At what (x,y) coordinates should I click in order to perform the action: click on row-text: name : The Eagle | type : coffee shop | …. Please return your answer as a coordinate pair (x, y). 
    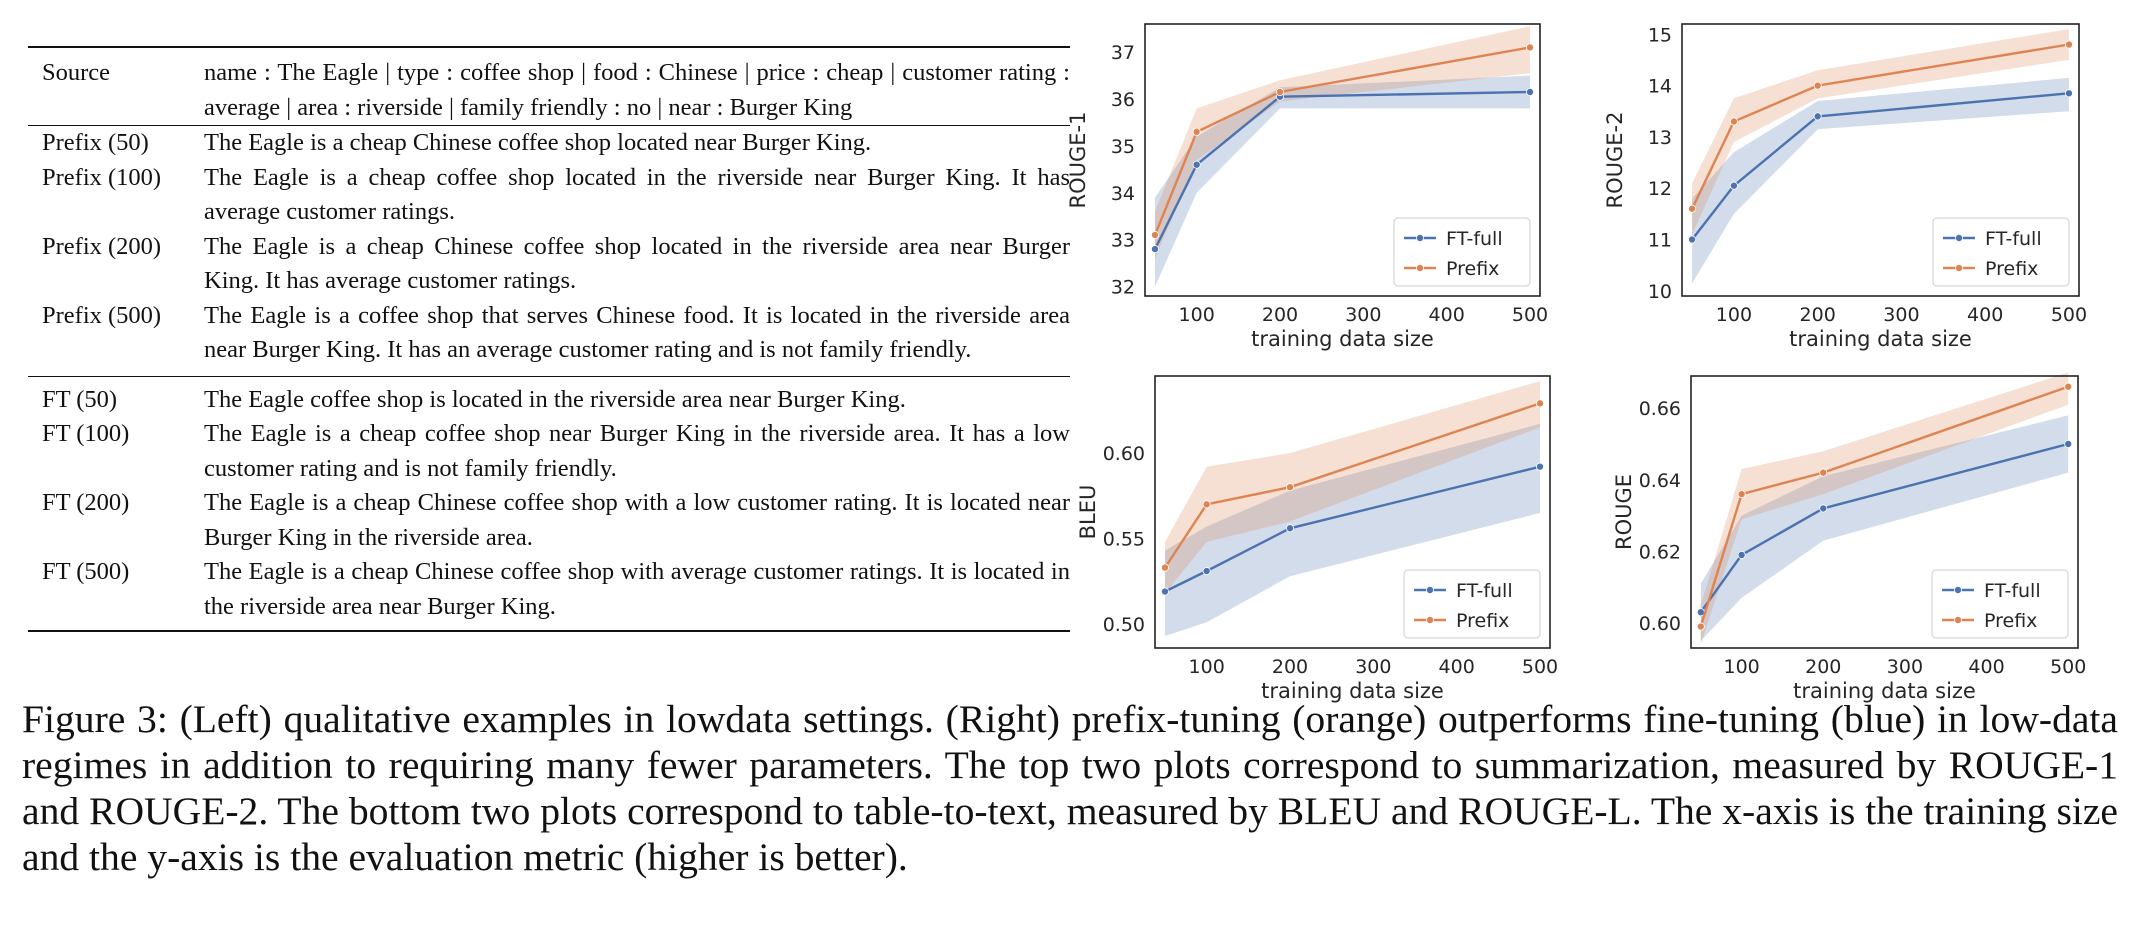
    Looking at the image, I should click on (637, 90).